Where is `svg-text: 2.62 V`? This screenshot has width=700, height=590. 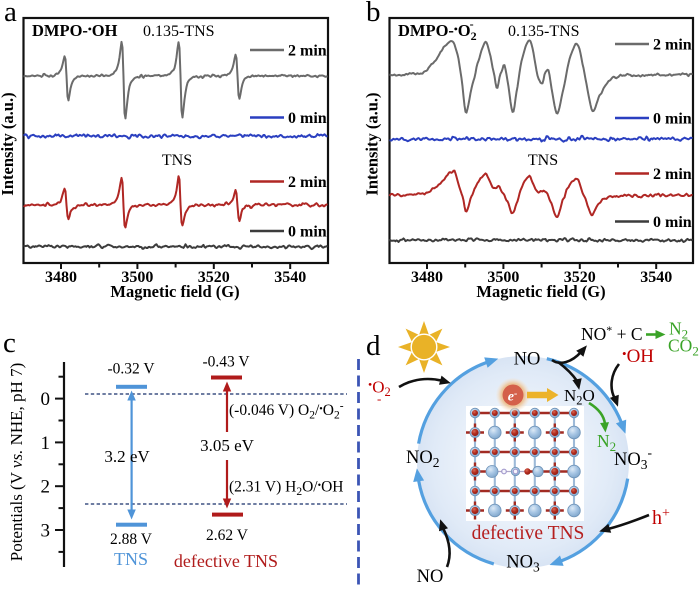
svg-text: 2.62 V is located at coordinates (227, 535).